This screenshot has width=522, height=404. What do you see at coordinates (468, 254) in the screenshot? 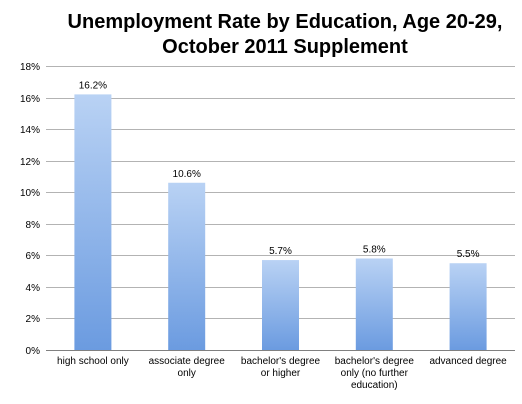
I see `data-label: 5.5%` at bounding box center [468, 254].